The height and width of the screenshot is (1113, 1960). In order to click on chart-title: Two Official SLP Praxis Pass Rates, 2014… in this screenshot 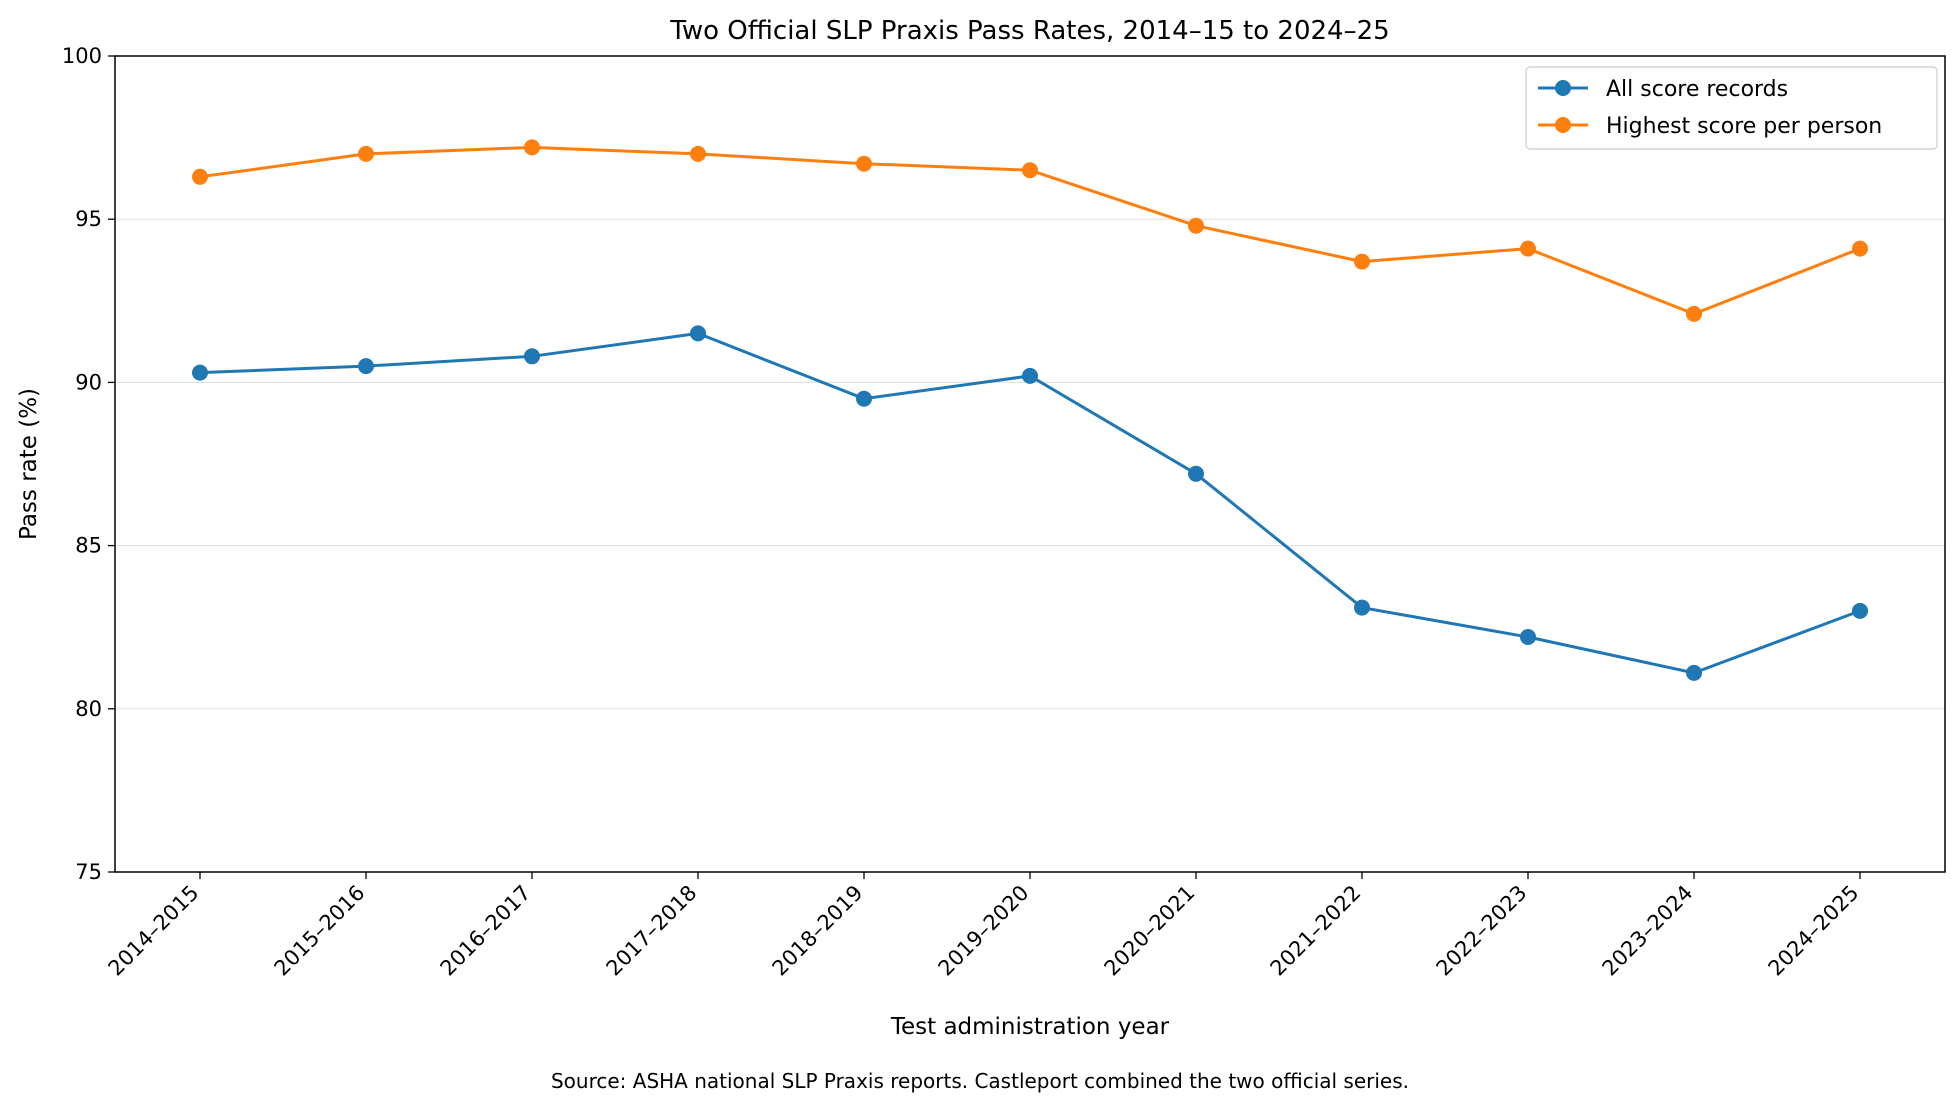, I will do `click(1029, 31)`.